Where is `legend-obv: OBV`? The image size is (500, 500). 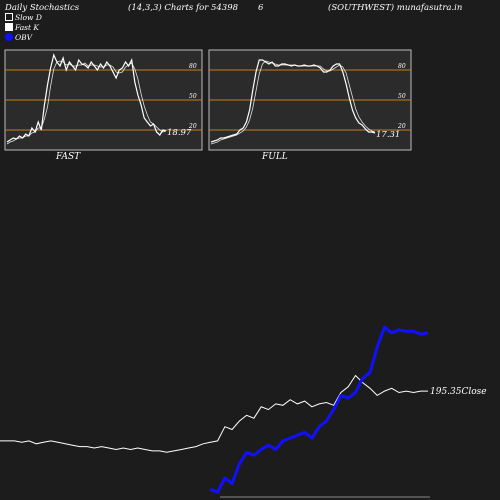
legend-obv: OBV is located at coordinates (18, 37).